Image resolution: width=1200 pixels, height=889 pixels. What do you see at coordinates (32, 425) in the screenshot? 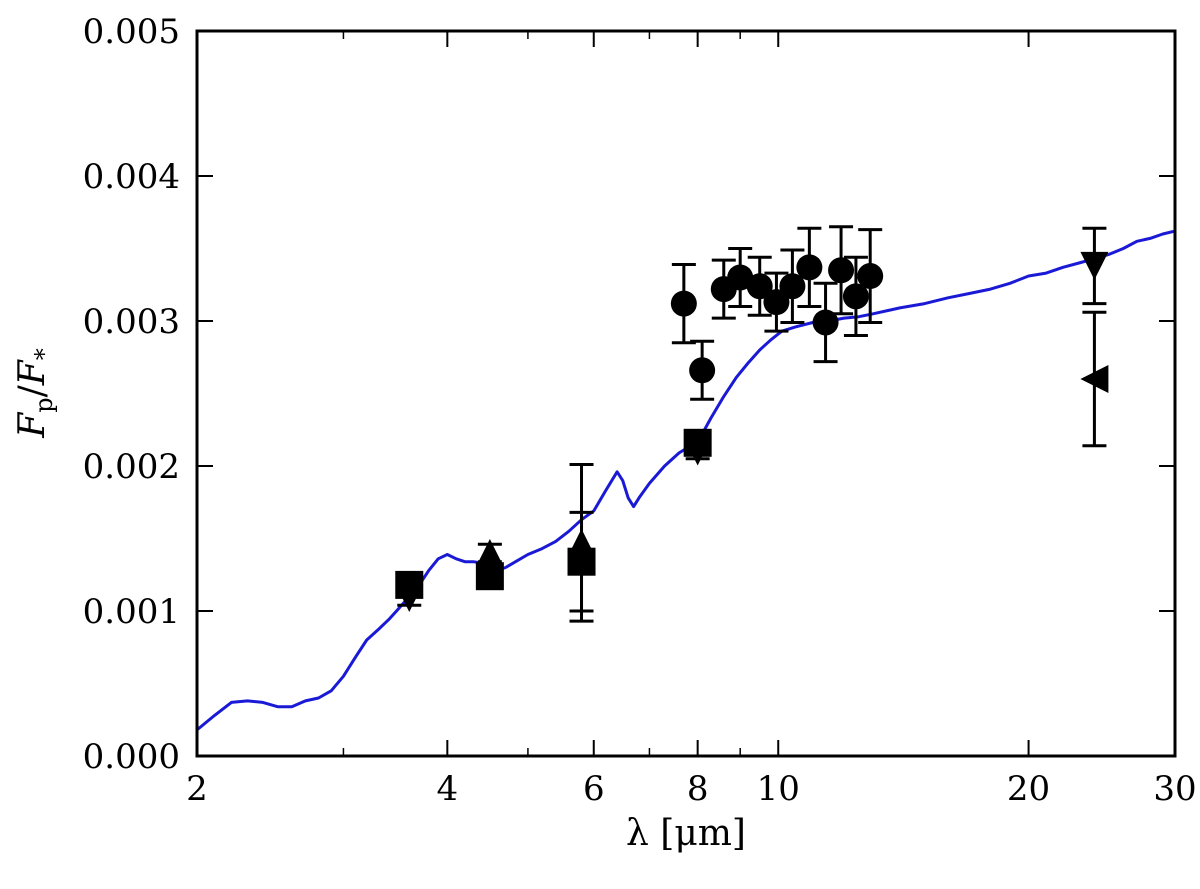
I see `y-axis-label-f: F` at bounding box center [32, 425].